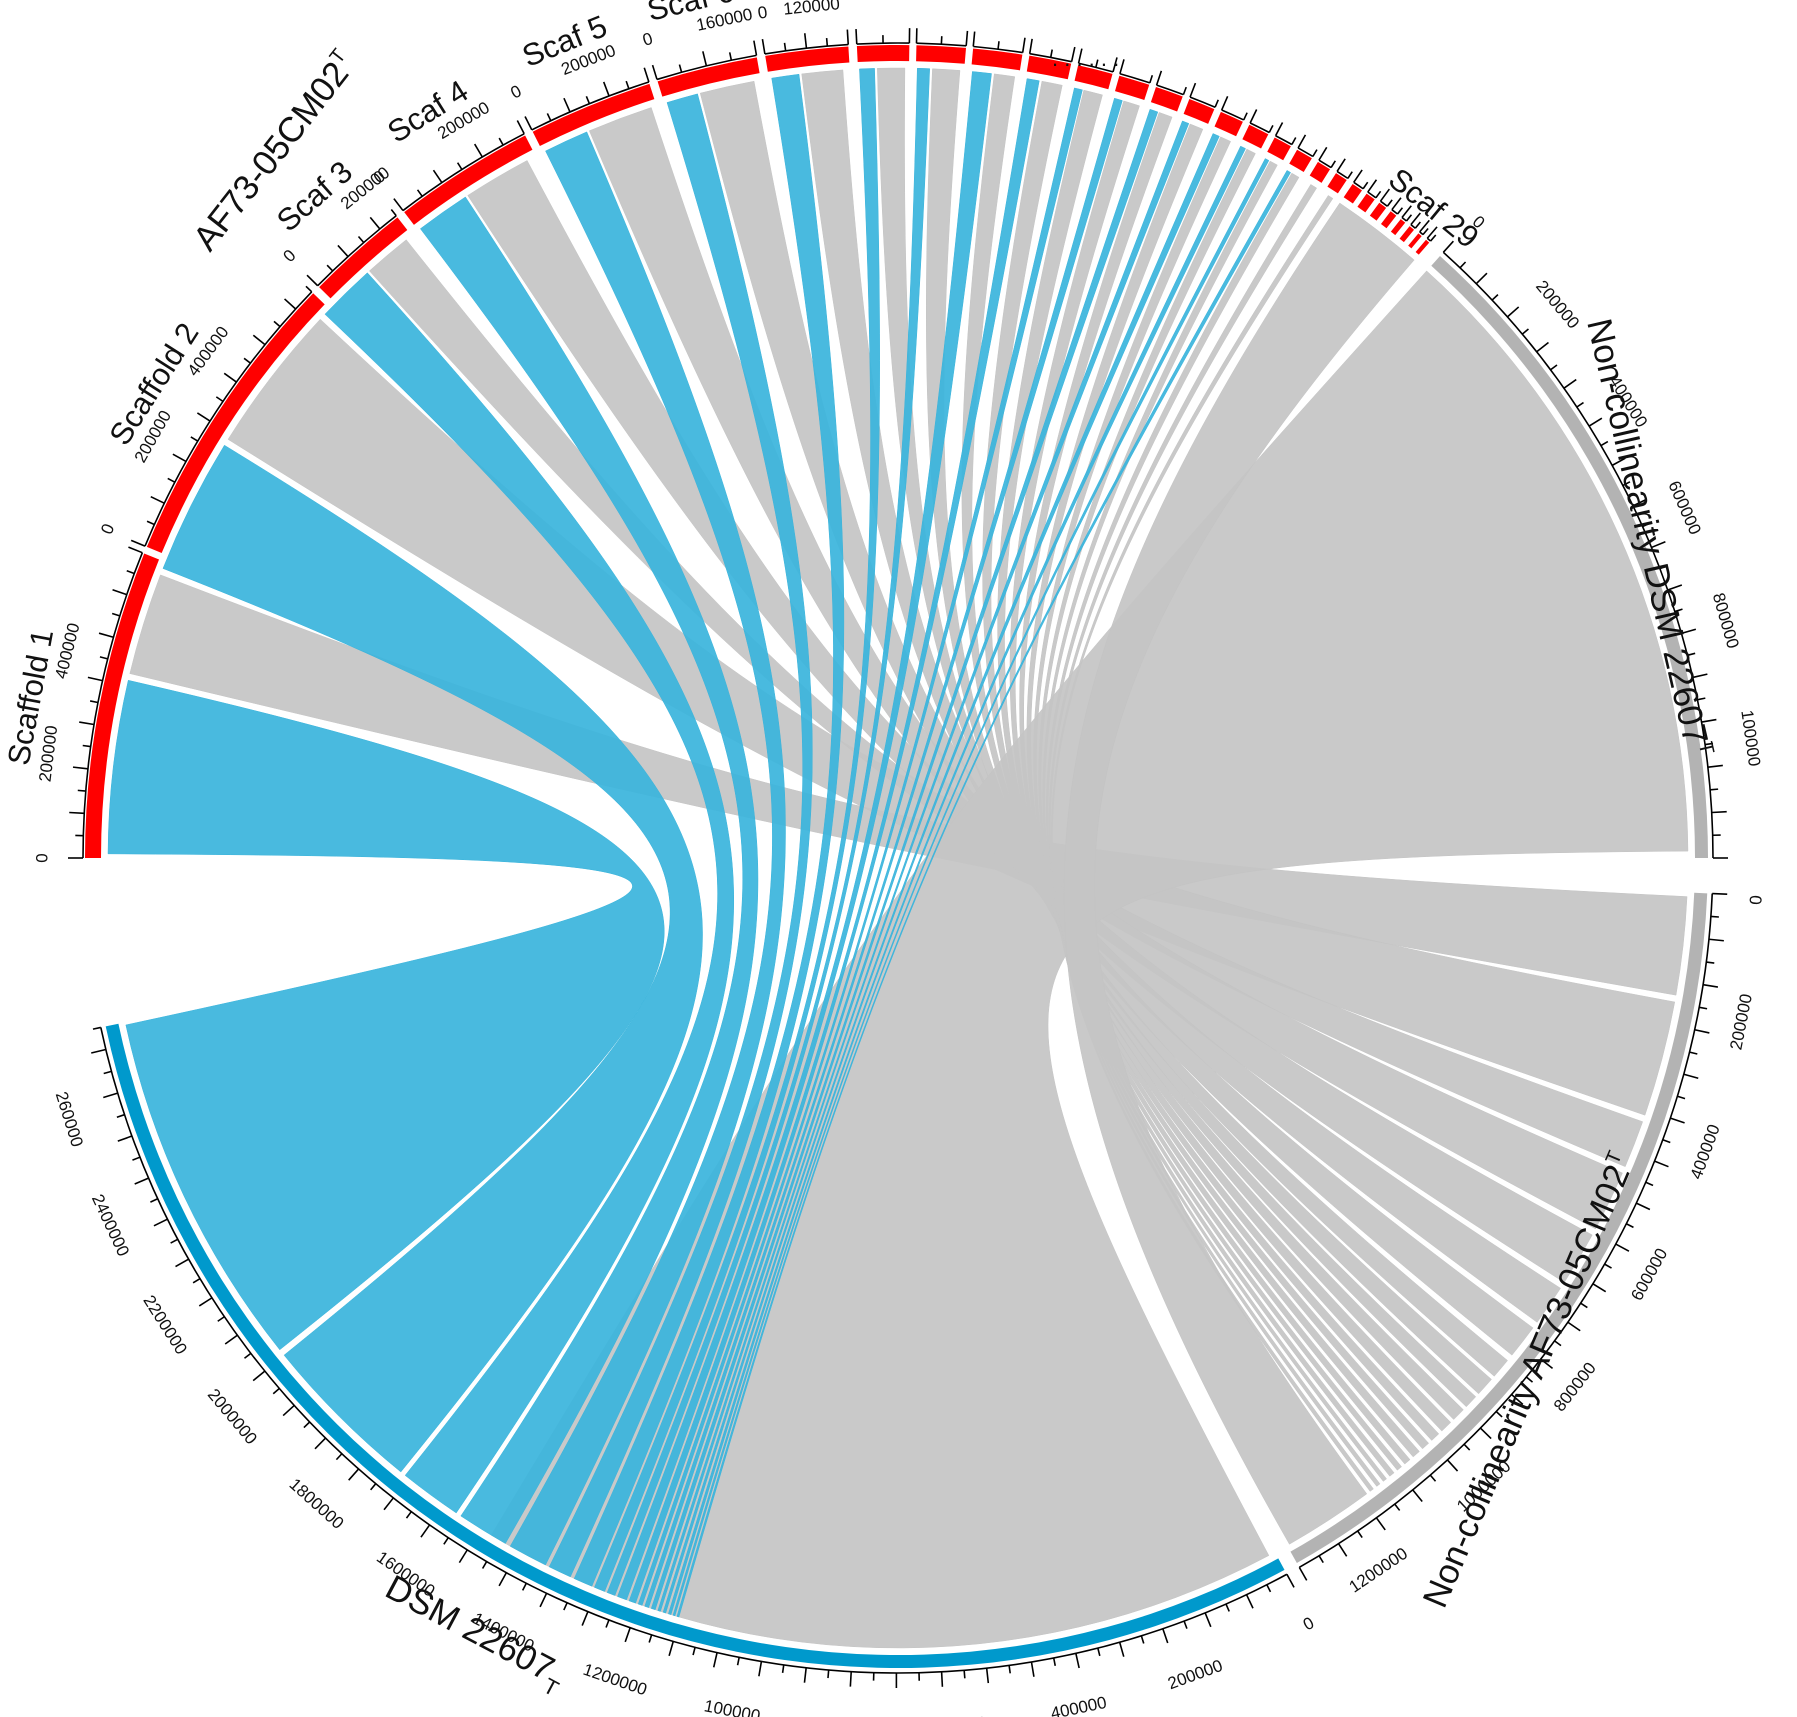  Describe the element at coordinates (165, 1325) in the screenshot. I see `tick-label: 2200000` at that location.